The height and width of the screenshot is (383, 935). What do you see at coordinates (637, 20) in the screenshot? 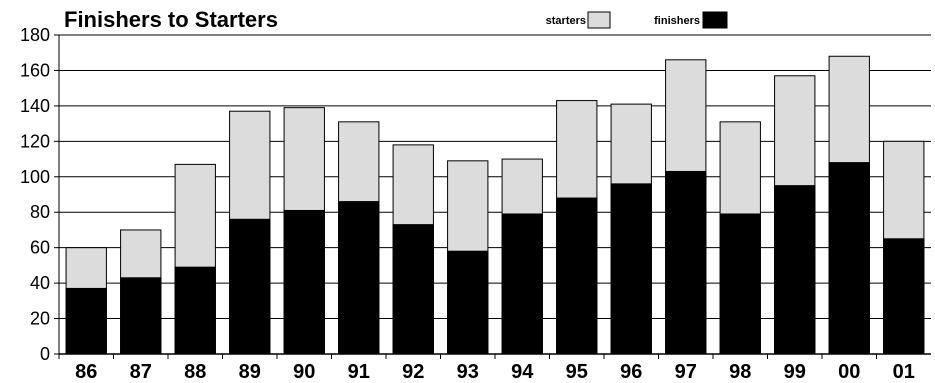
I see `legend: starters finishers` at bounding box center [637, 20].